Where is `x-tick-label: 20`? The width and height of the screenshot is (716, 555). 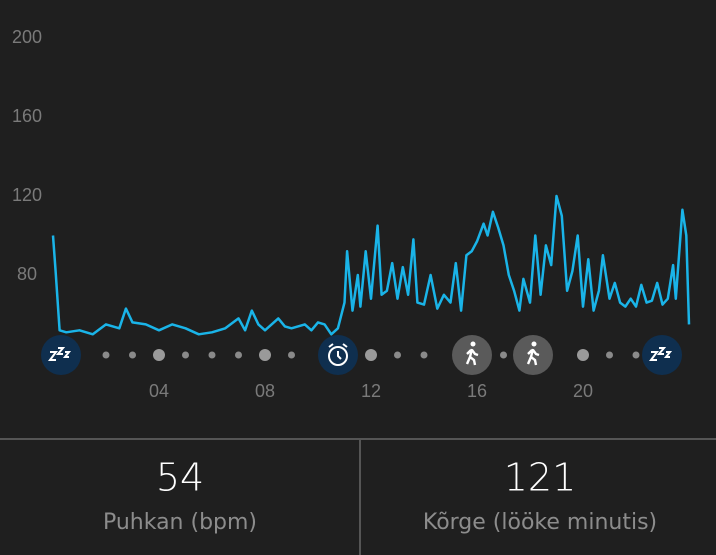
x-tick-label: 20 is located at coordinates (583, 391).